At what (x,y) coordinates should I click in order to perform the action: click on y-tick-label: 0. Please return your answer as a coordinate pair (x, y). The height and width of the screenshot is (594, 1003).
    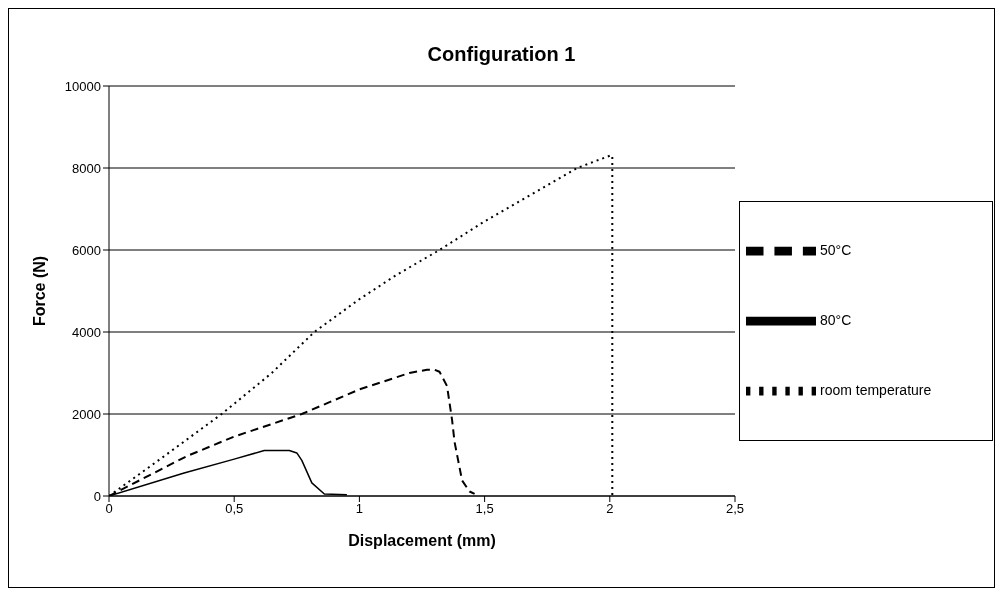
    Looking at the image, I should click on (97, 496).